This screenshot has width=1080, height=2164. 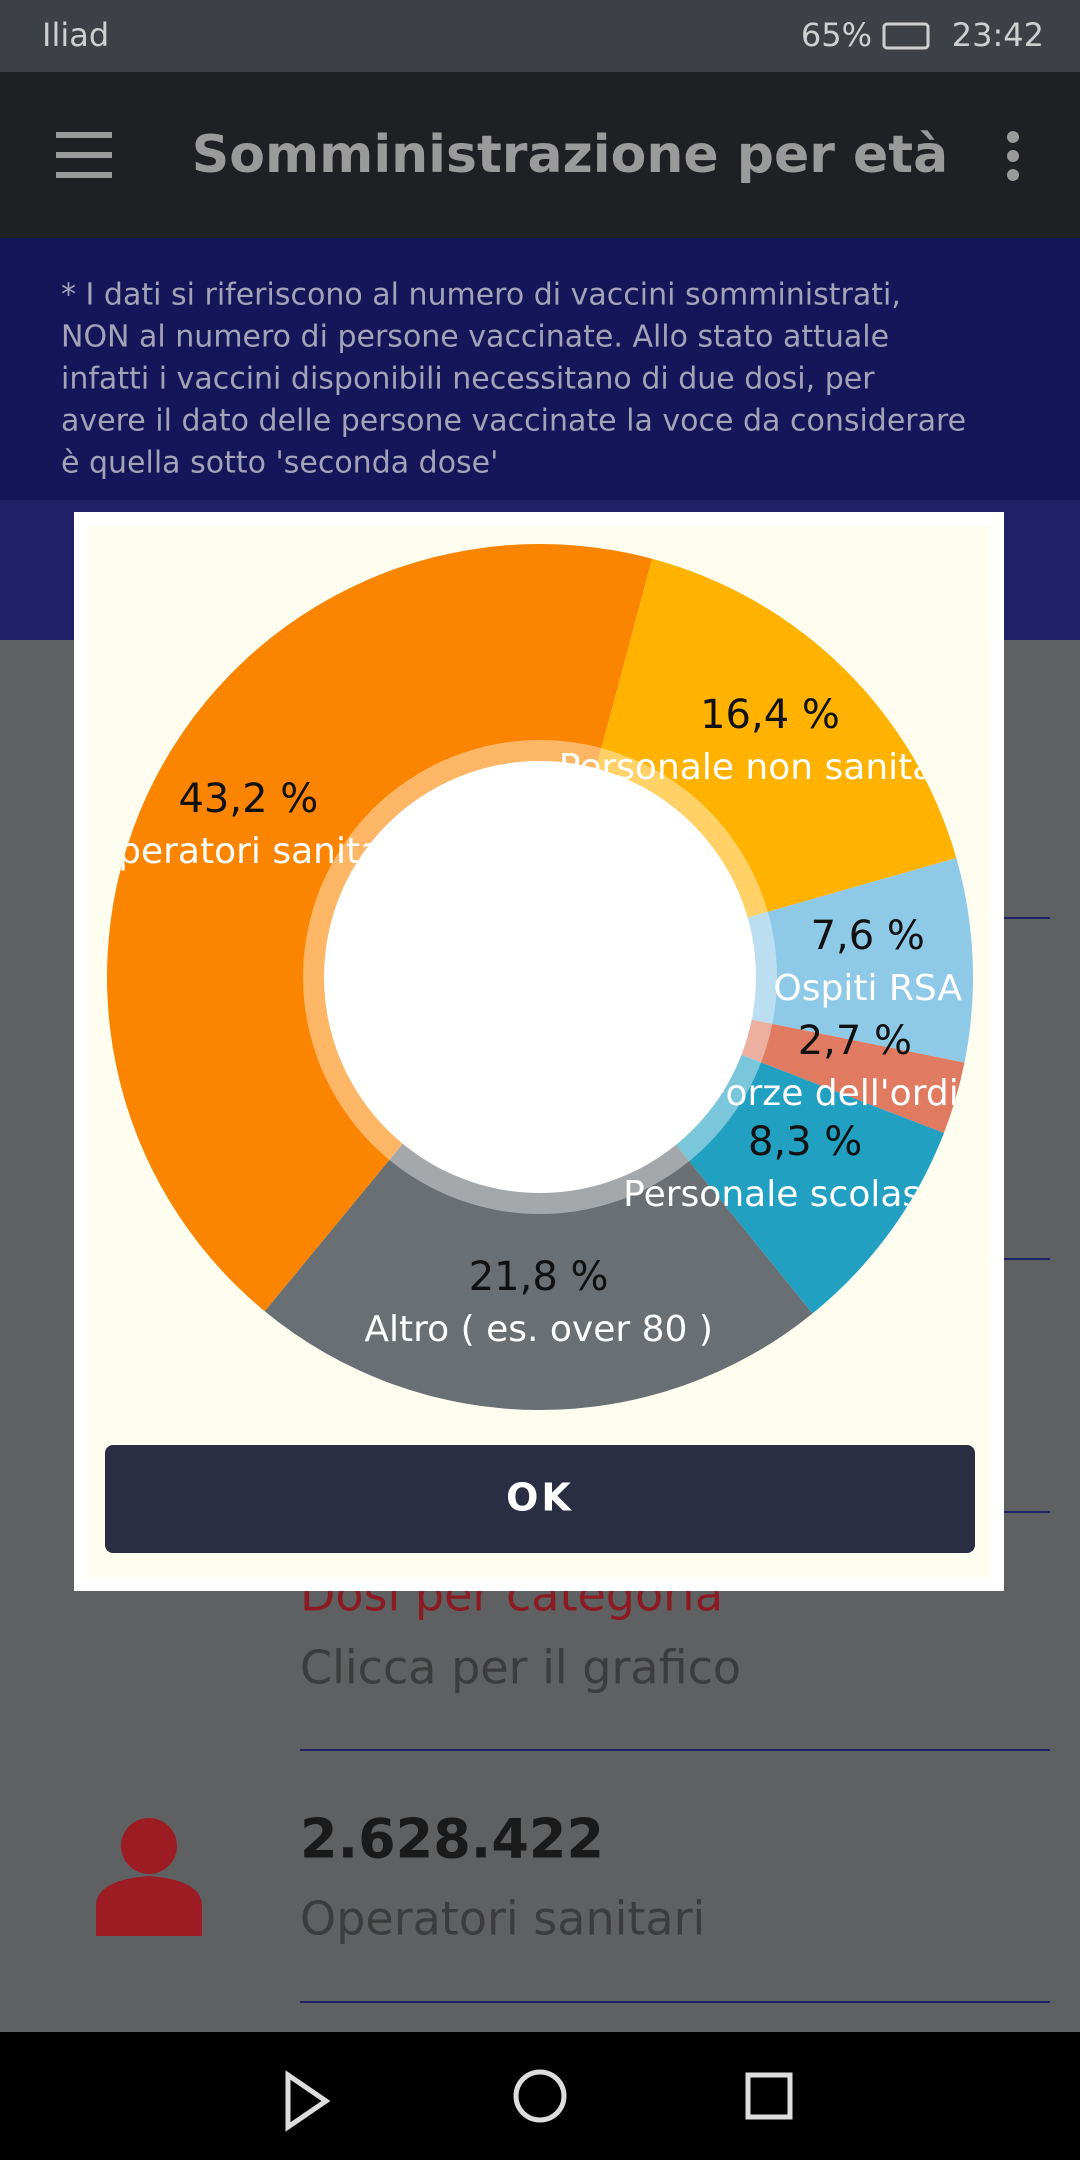 I want to click on notice-band, so click(x=540, y=369).